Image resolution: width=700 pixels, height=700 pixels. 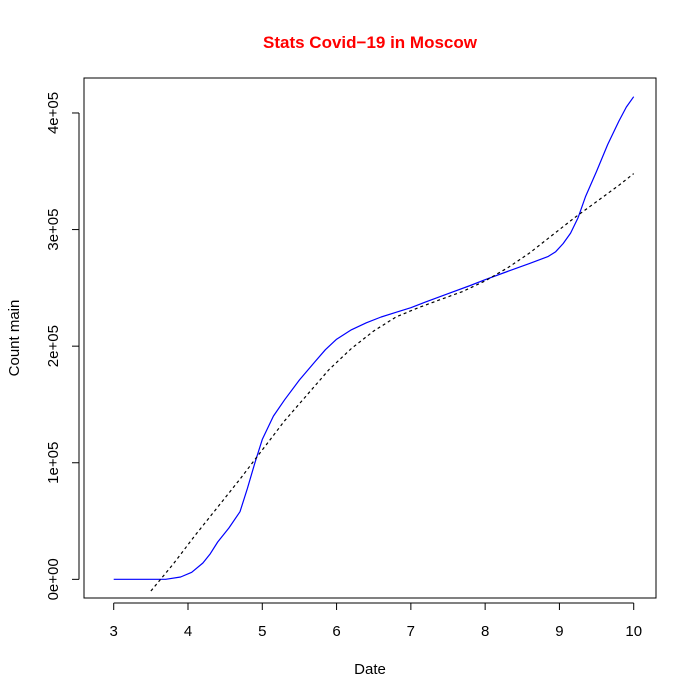 What do you see at coordinates (53, 346) in the screenshot?
I see `y-tick-label: 2e+05` at bounding box center [53, 346].